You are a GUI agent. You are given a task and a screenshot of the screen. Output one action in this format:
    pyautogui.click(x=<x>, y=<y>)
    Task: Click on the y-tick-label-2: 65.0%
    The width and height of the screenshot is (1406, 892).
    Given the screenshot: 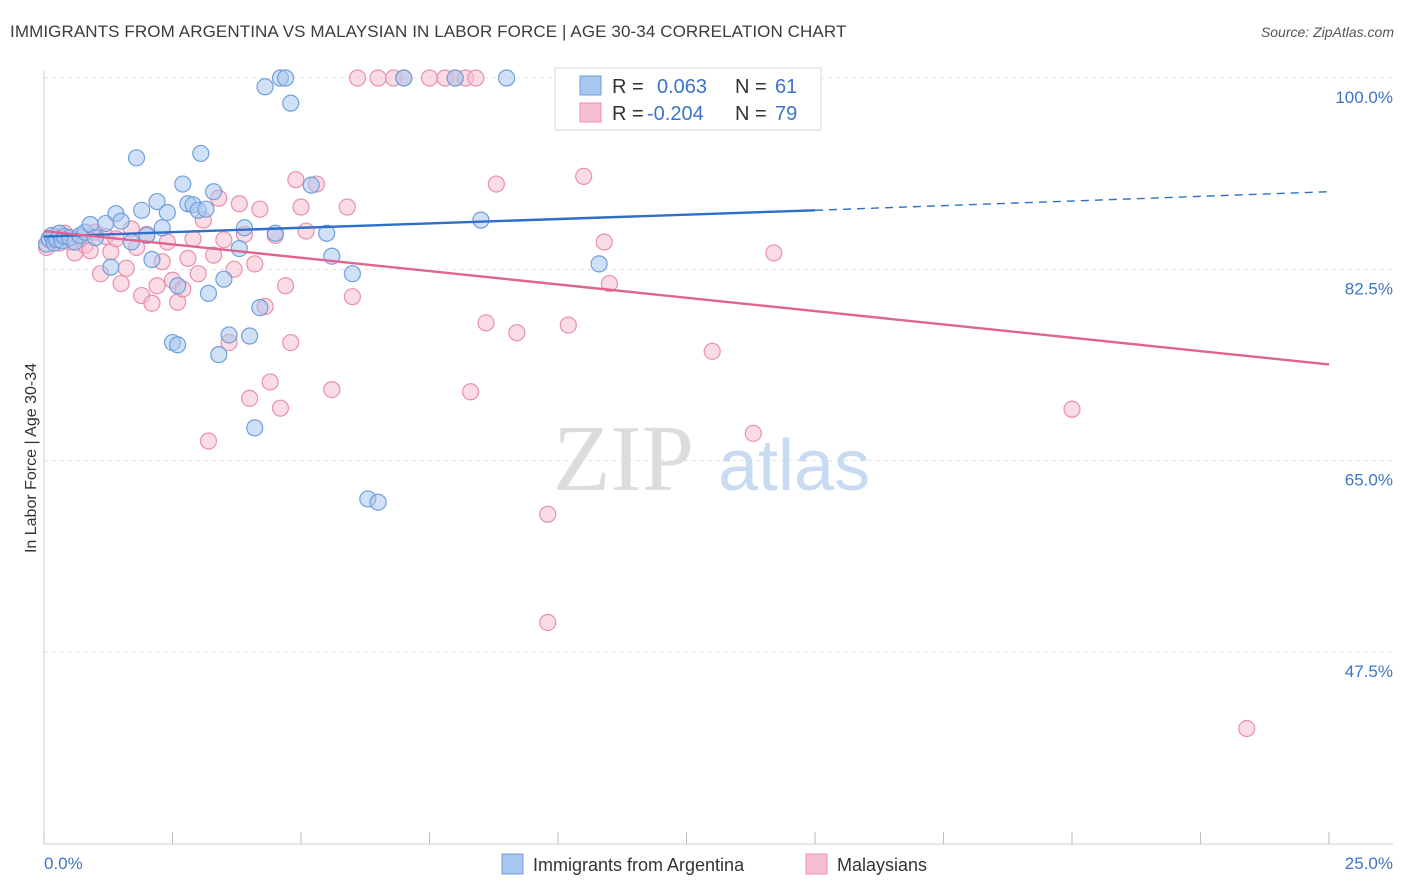 What is the action you would take?
    pyautogui.click(x=1369, y=480)
    